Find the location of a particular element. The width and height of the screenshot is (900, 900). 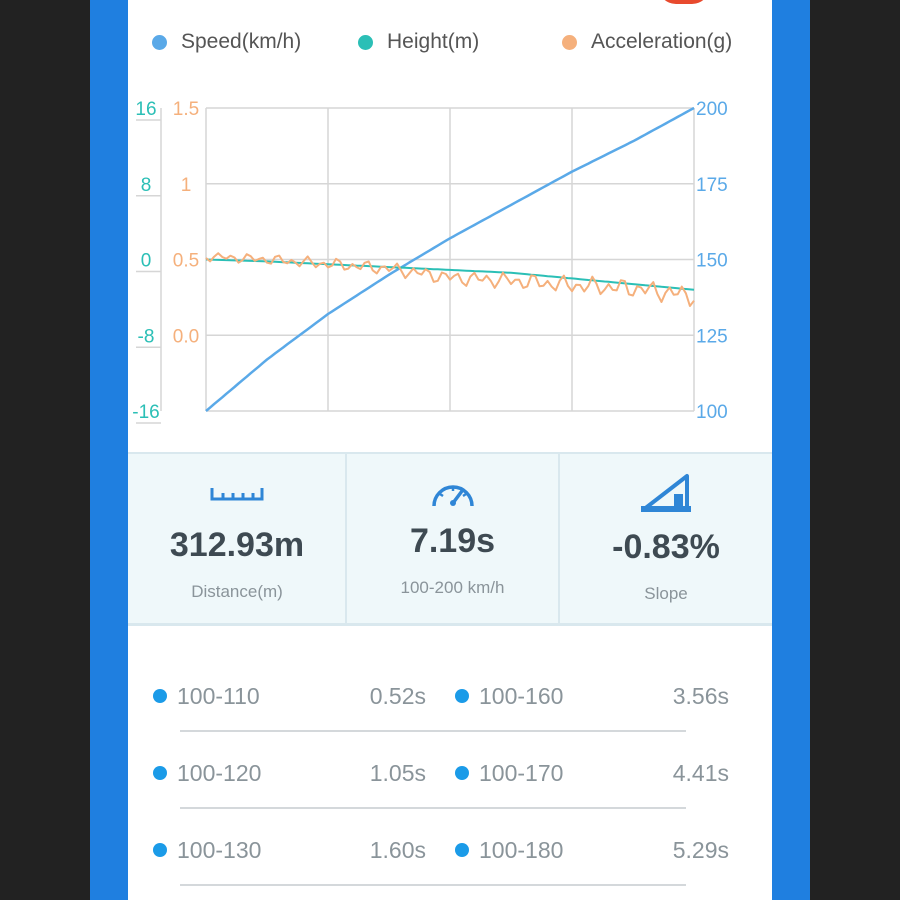

legend-speed: Speed(km/h) is located at coordinates (226, 42).